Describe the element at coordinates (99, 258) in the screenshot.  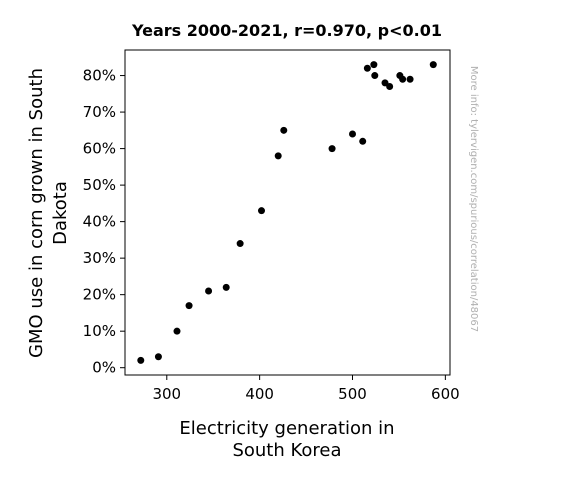
I see `y-tick-label: 30%` at that location.